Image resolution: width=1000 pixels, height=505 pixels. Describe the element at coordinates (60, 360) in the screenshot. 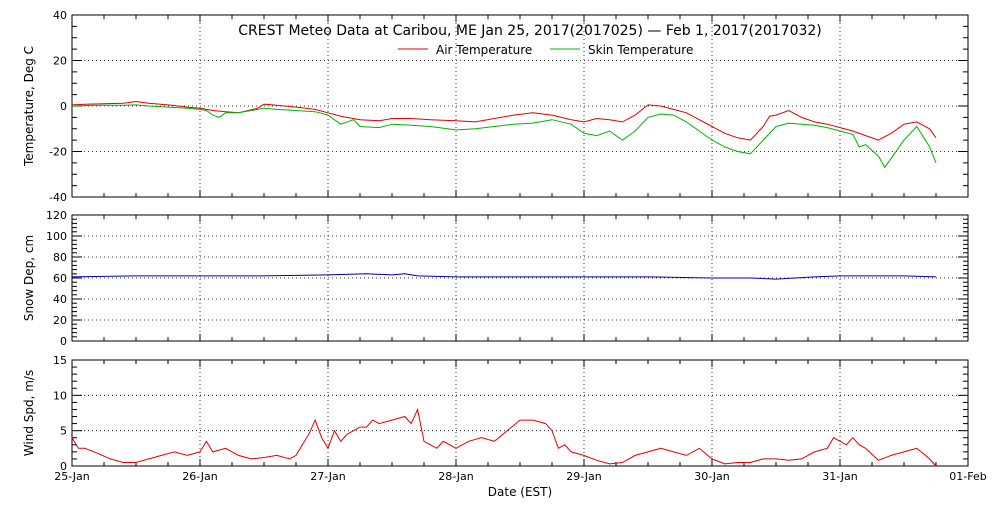

I see `y-tick-label: 15` at that location.